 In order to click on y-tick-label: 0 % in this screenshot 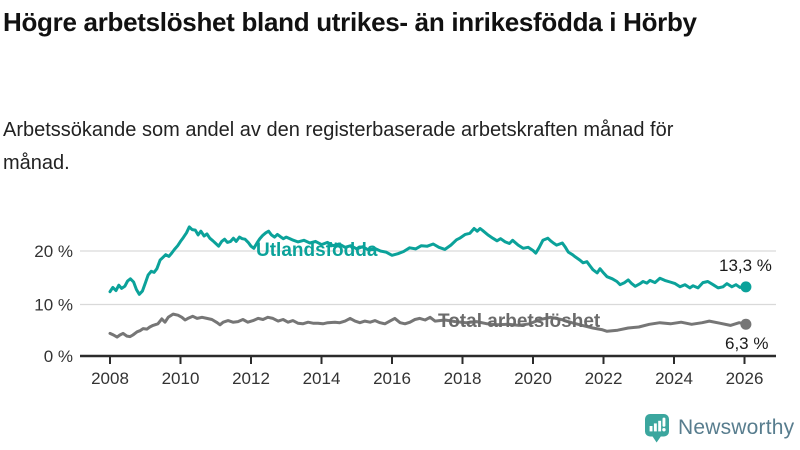, I will do `click(58, 356)`.